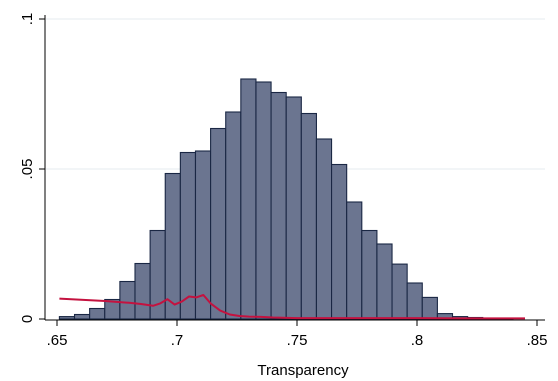  Describe the element at coordinates (297, 340) in the screenshot. I see `x-tick-label-2: .75` at that location.